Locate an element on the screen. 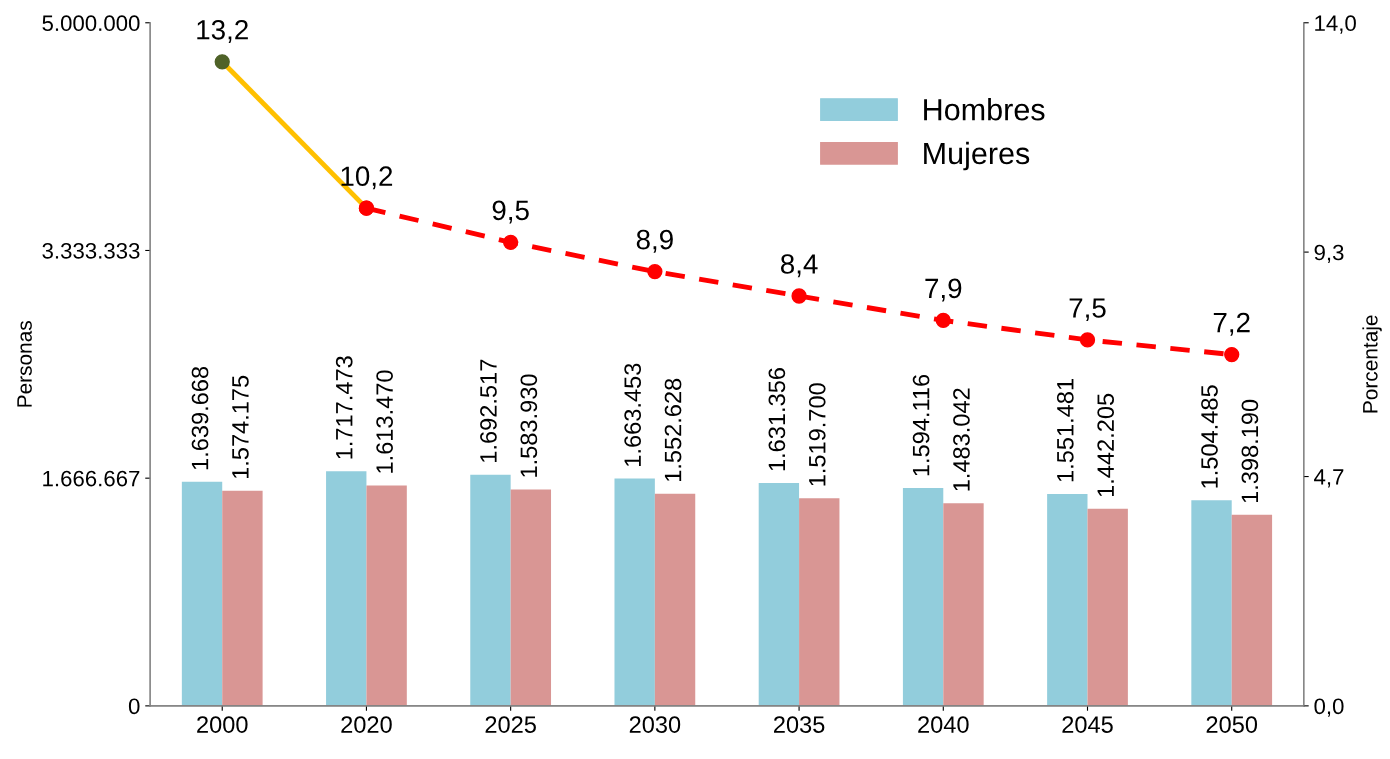  x-tick-label: 2020 is located at coordinates (366, 724).